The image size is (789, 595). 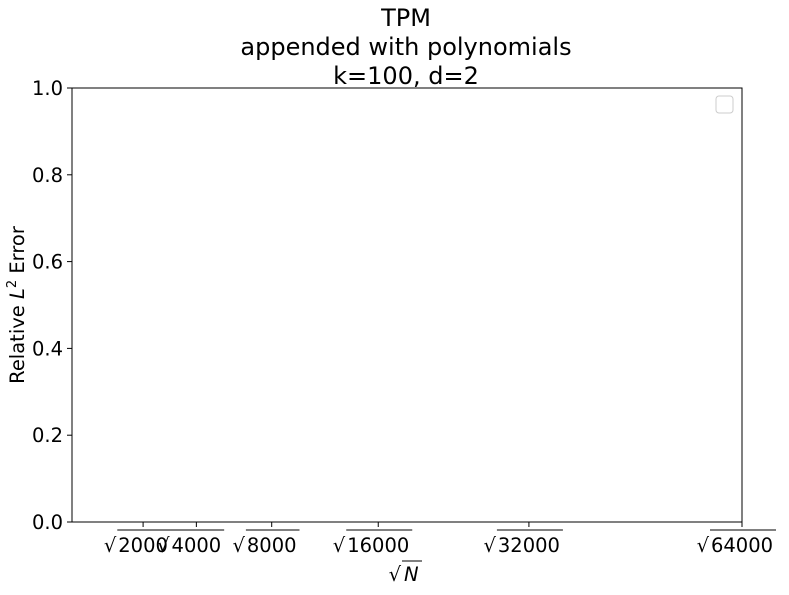 I want to click on x-axis-label-radical: √, so click(x=395, y=574).